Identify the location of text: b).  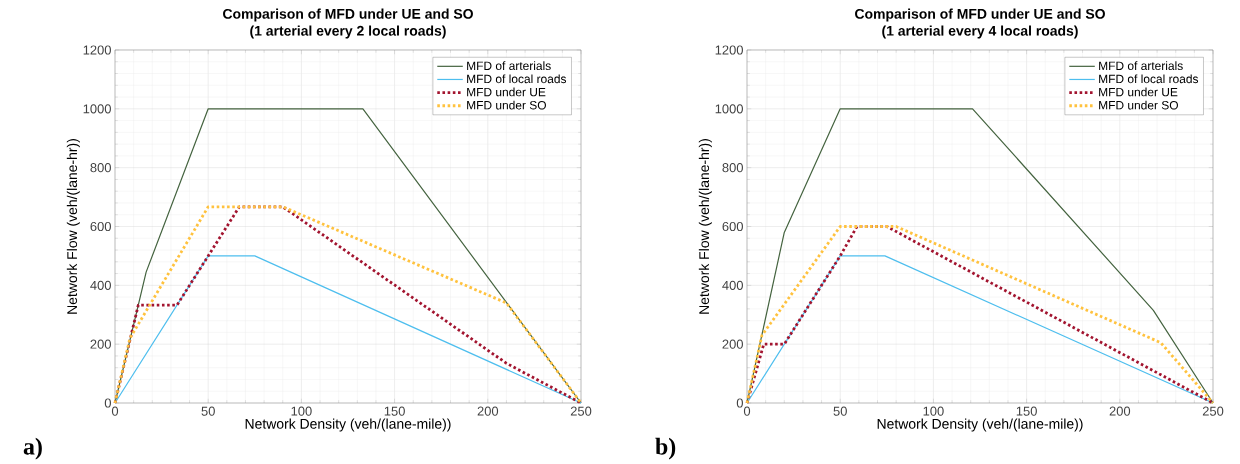
(665, 448).